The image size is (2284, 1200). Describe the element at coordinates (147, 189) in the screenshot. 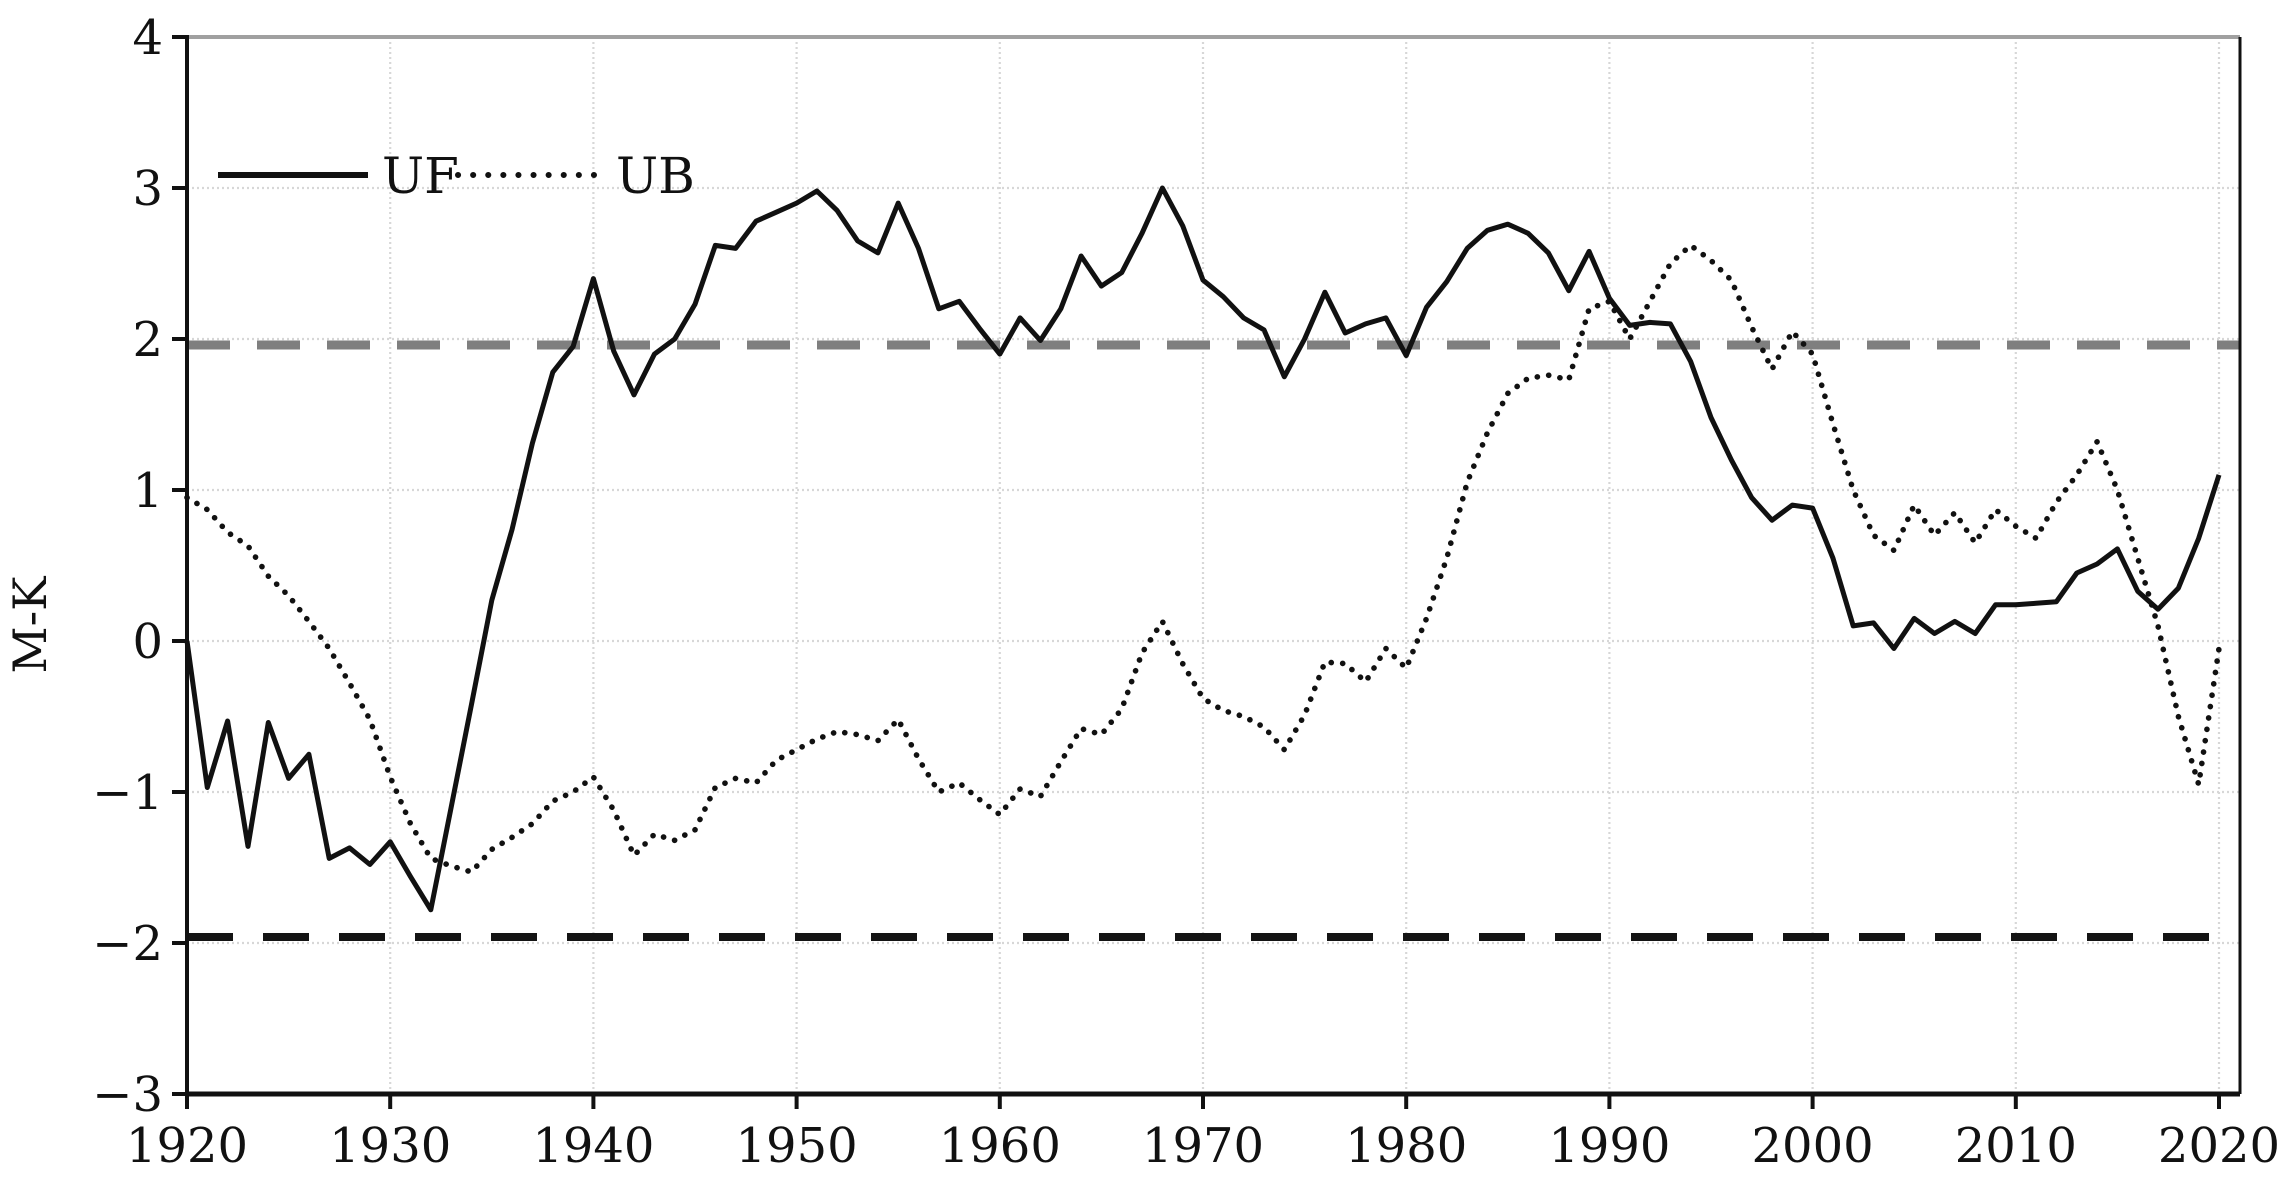

I see `y-tick-label: 3` at that location.